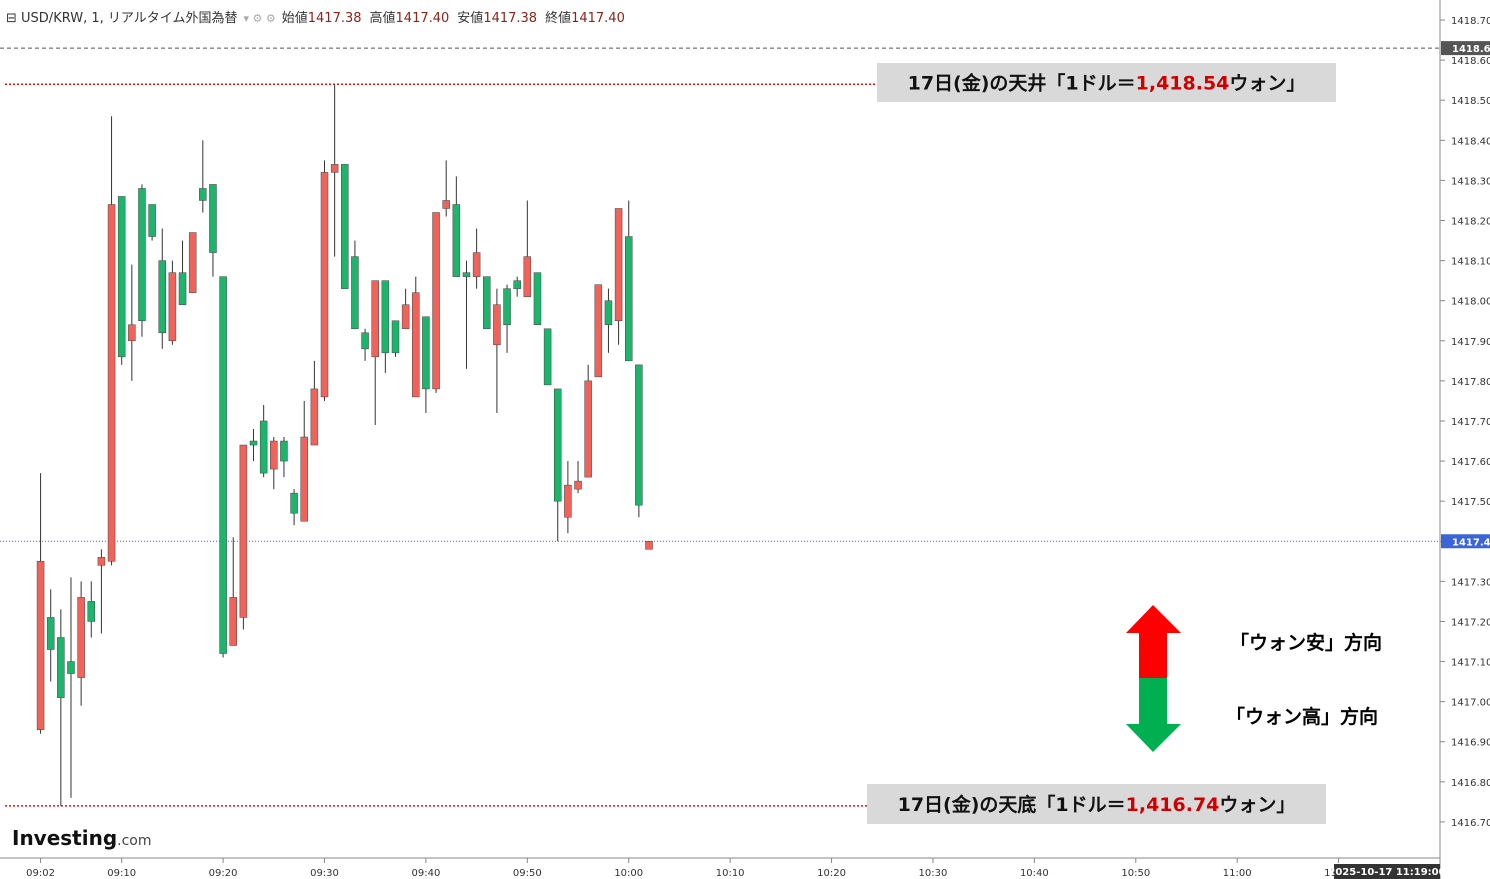 The width and height of the screenshot is (1490, 879). What do you see at coordinates (831, 873) in the screenshot?
I see `x-tick-label: 10:20` at bounding box center [831, 873].